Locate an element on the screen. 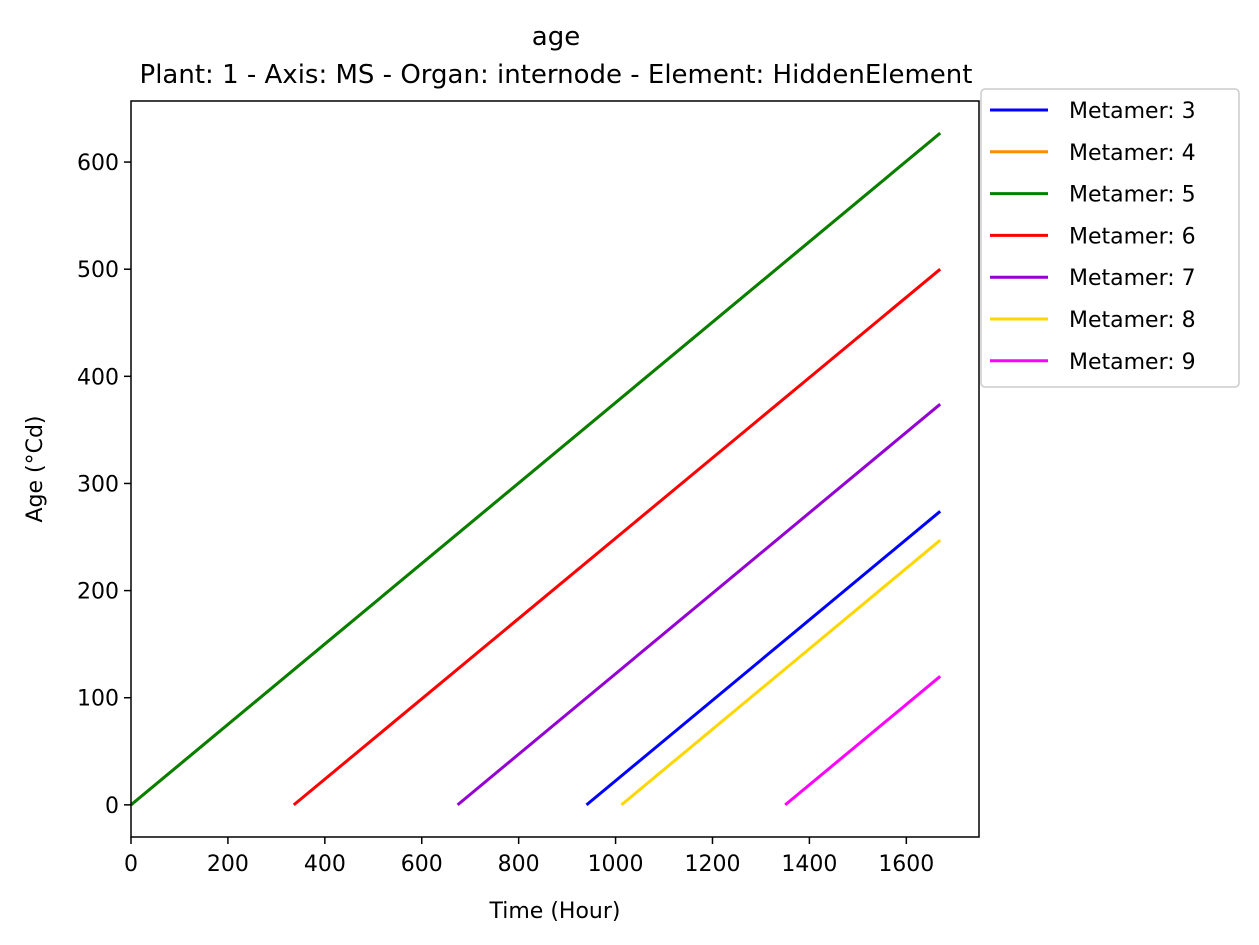 The height and width of the screenshot is (945, 1259). x-tick-label: 1200 is located at coordinates (712, 864).